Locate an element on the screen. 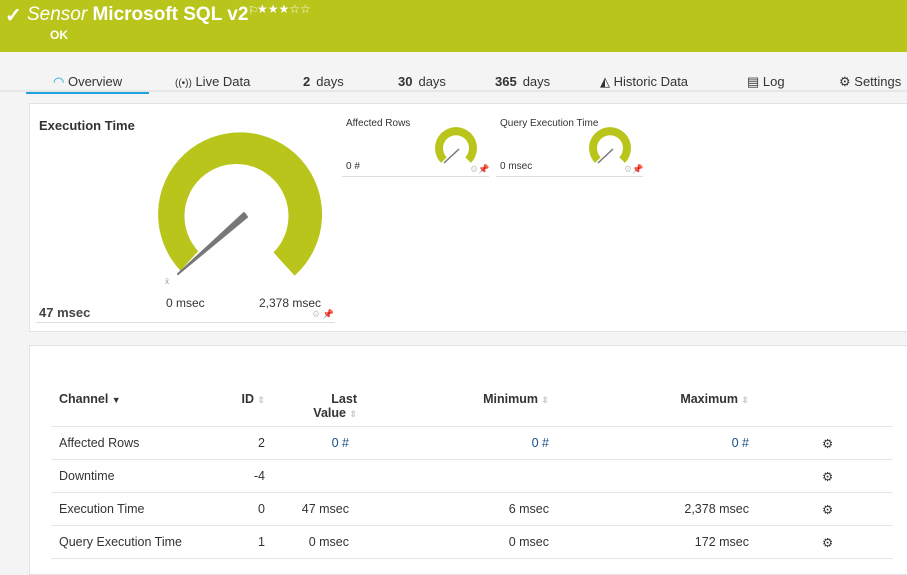 The image size is (907, 575). gauge-value: 47 msec is located at coordinates (65, 312).